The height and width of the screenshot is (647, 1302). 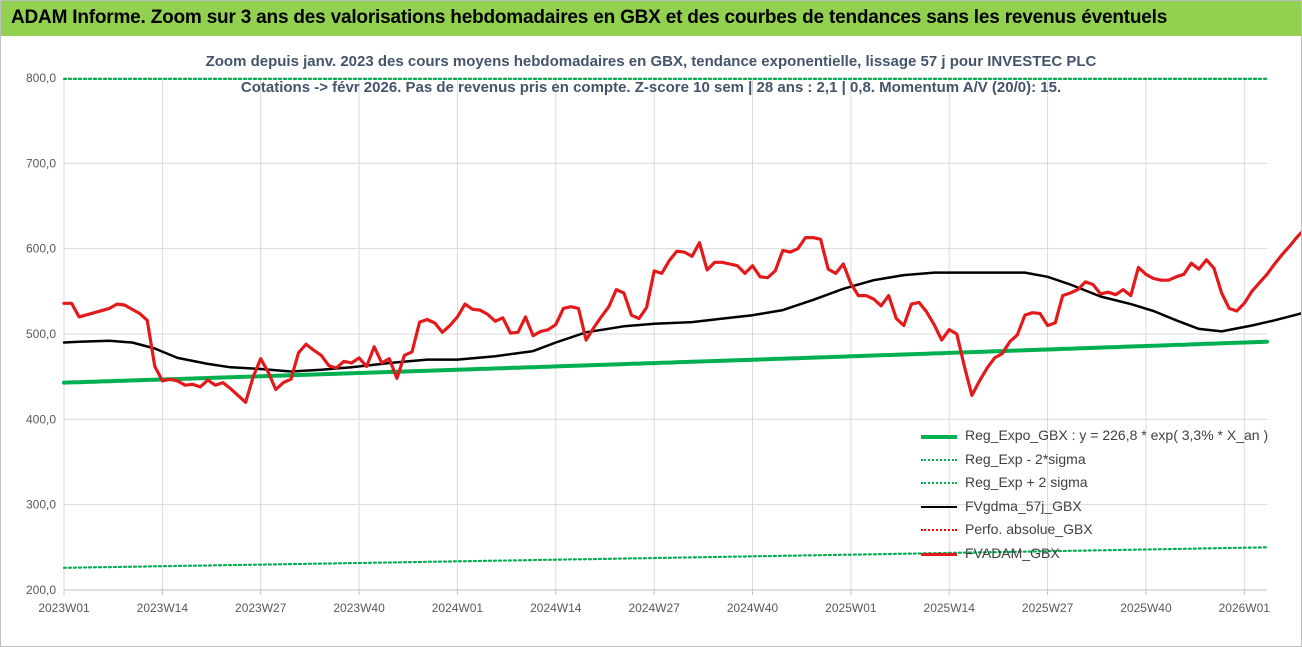 What do you see at coordinates (665, 362) in the screenshot?
I see `trend-line` at bounding box center [665, 362].